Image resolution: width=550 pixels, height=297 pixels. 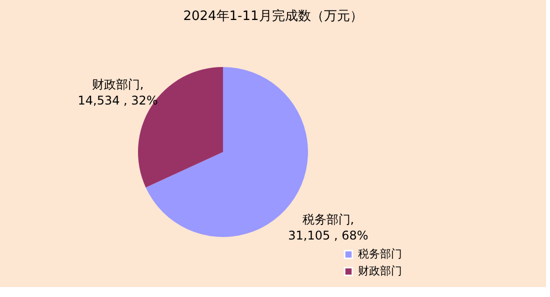 I want to click on legend-label: 财政部门, so click(x=380, y=271).